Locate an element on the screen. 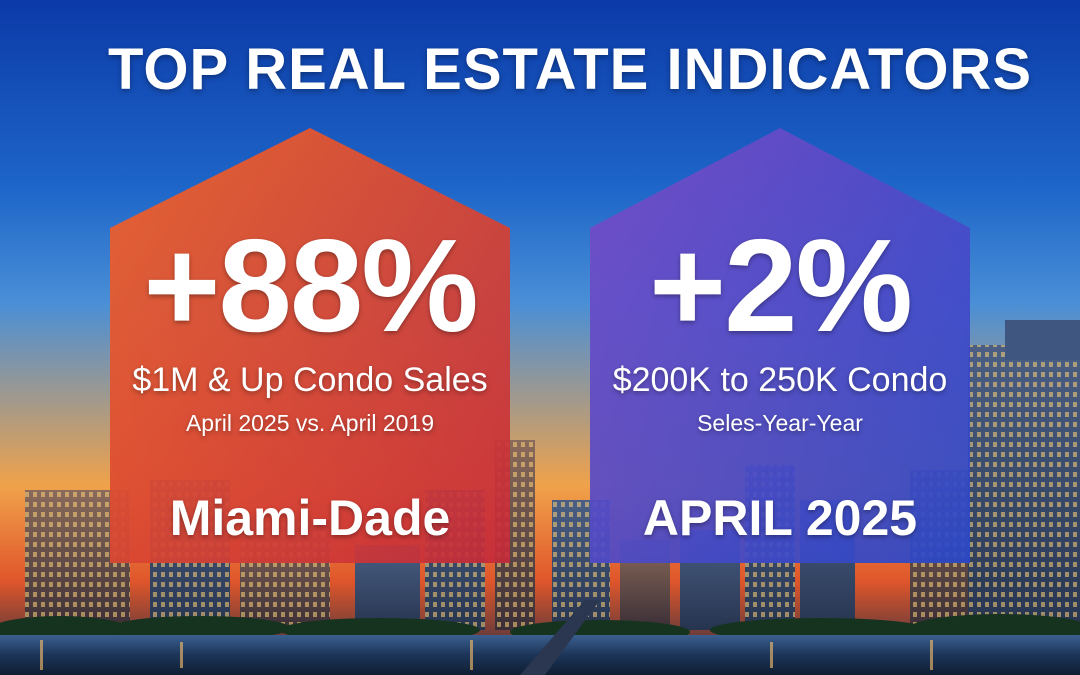 The height and width of the screenshot is (675, 1080). card-left-footer: Miami-Dade is located at coordinates (310, 518).